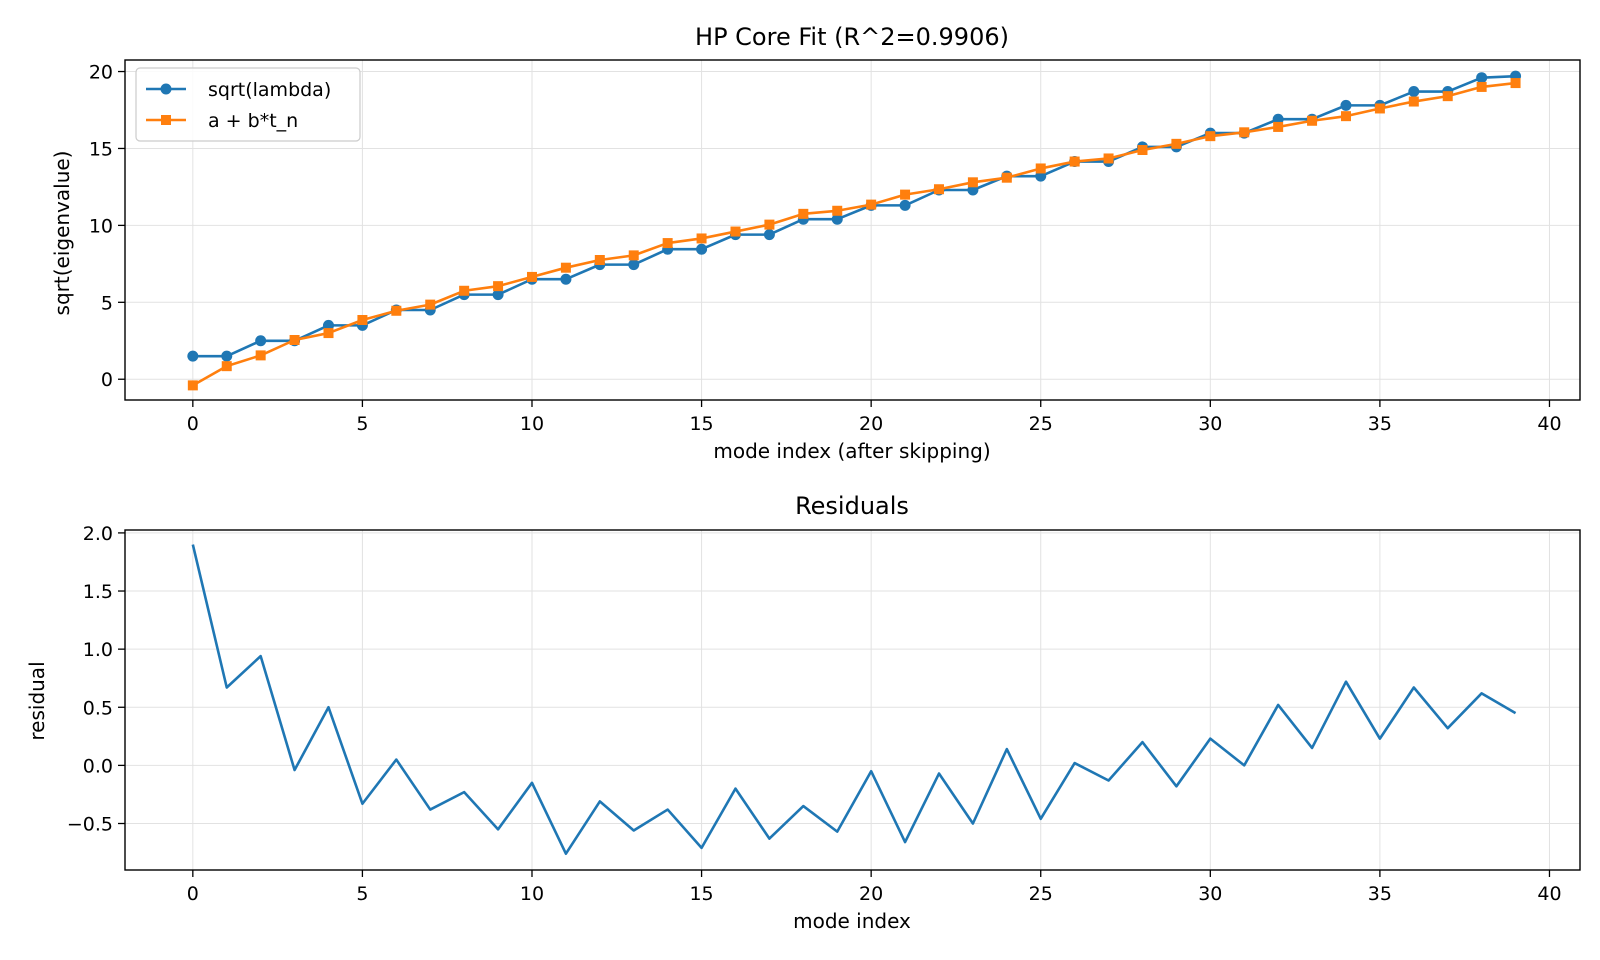 This screenshot has width=1600, height=960. Describe the element at coordinates (98, 708) in the screenshot. I see `residuals-y-tick-label: 0.5` at that location.